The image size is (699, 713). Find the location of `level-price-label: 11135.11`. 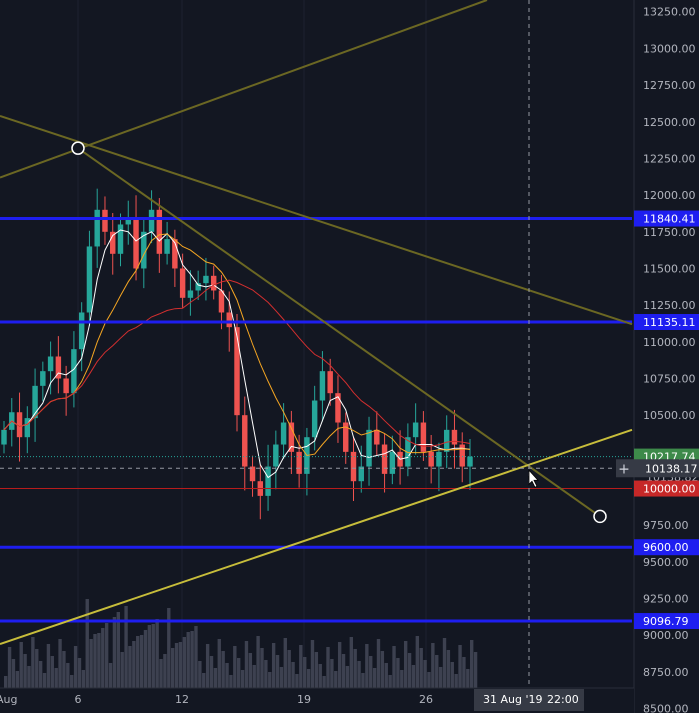

level-price-label: 11135.11 is located at coordinates (669, 322).